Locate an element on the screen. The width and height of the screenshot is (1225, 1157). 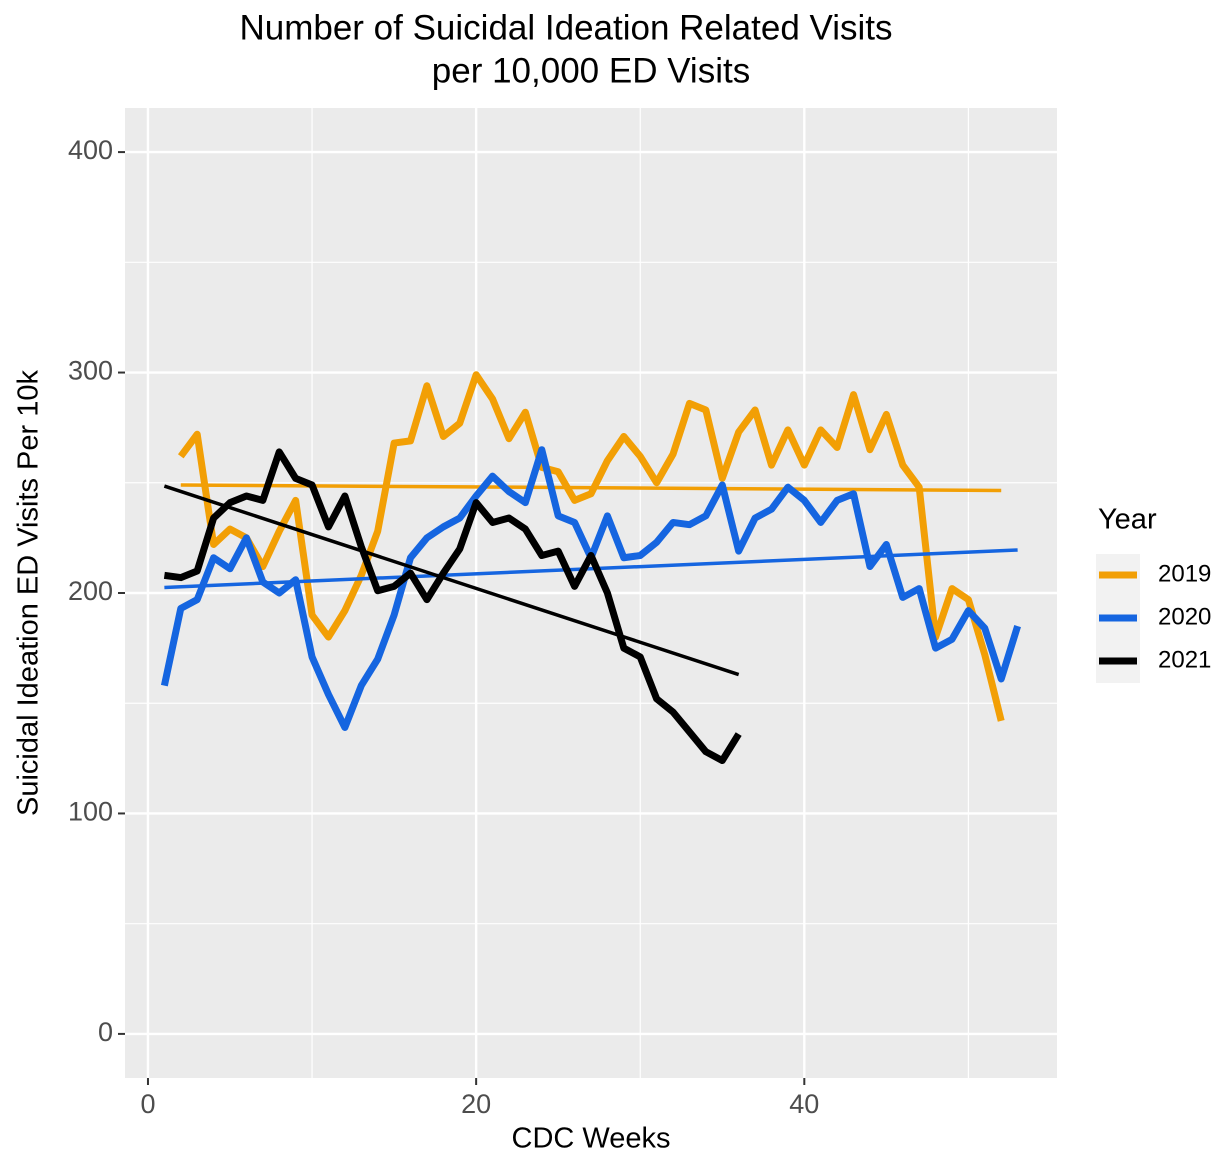
chart-title: per 10,000 ED Visits is located at coordinates (591, 70).